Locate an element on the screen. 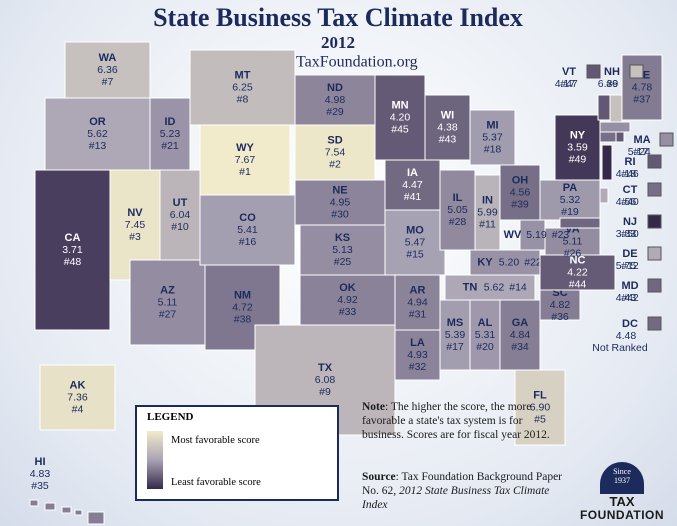  state-rank: #8 is located at coordinates (243, 99).